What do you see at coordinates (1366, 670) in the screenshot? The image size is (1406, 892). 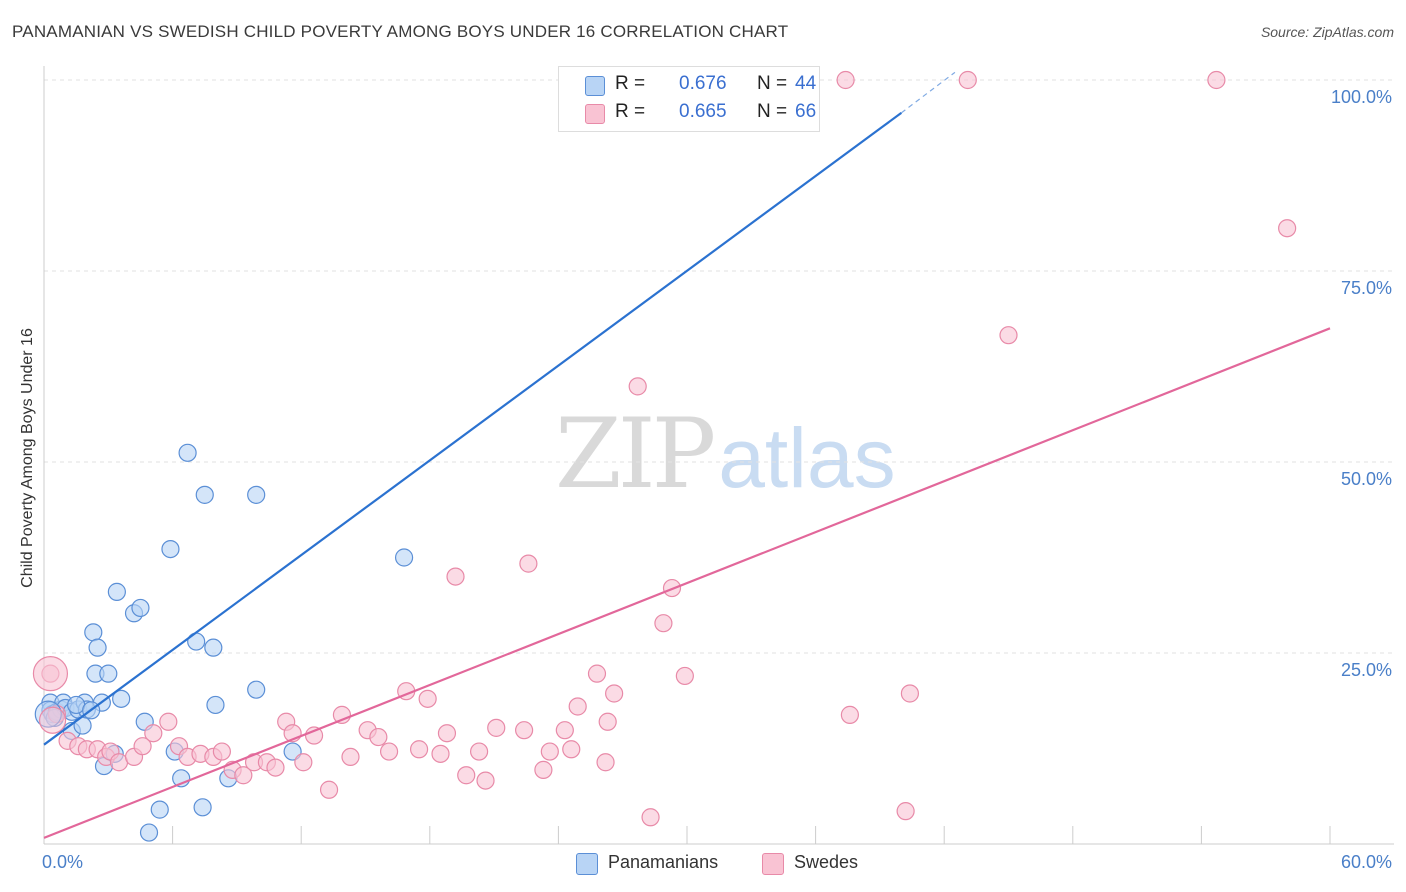 I see `y-tick-label-25: 25.0%` at bounding box center [1366, 670].